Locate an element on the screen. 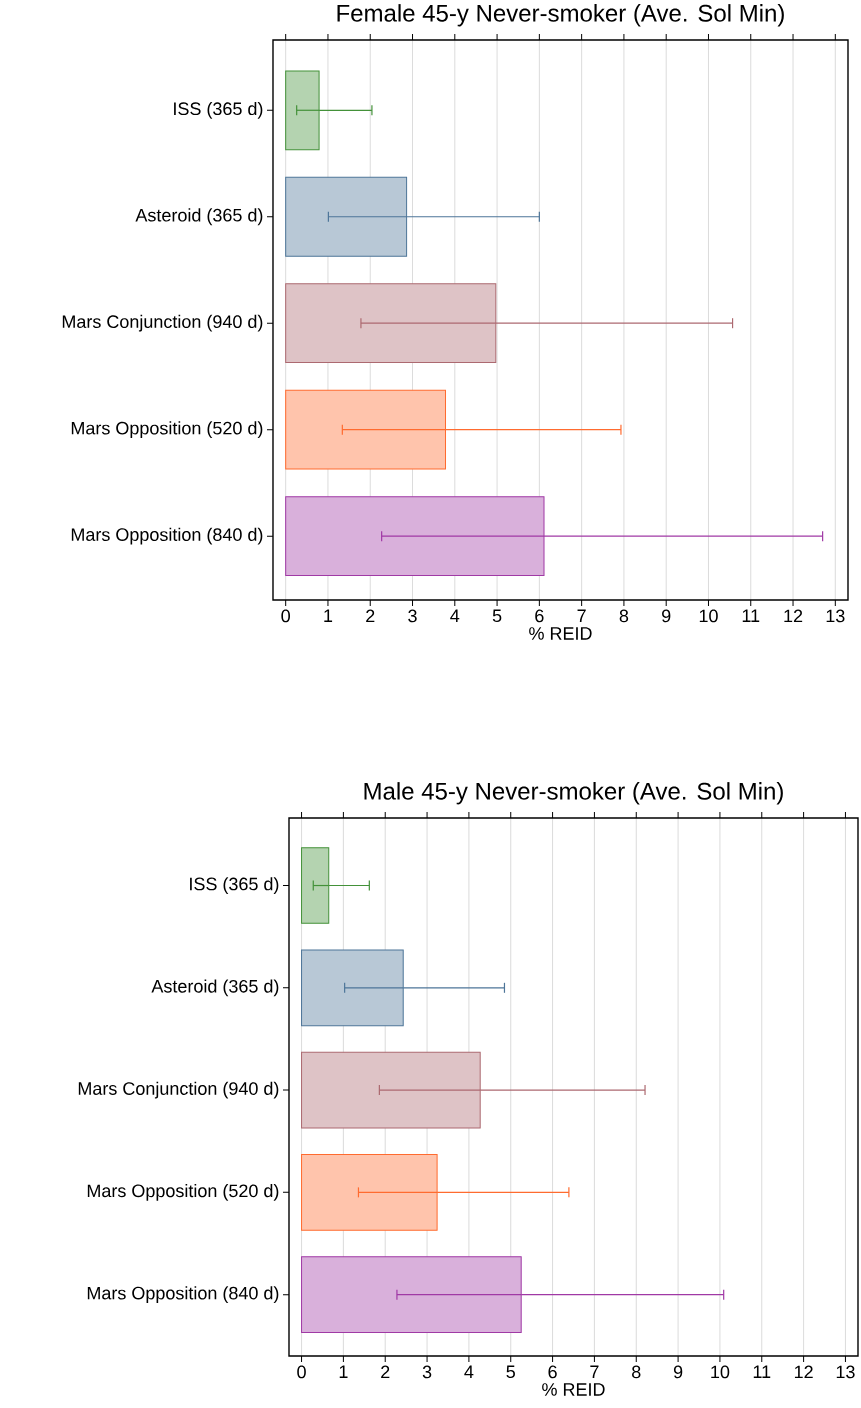  bar is located at coordinates (315, 885).